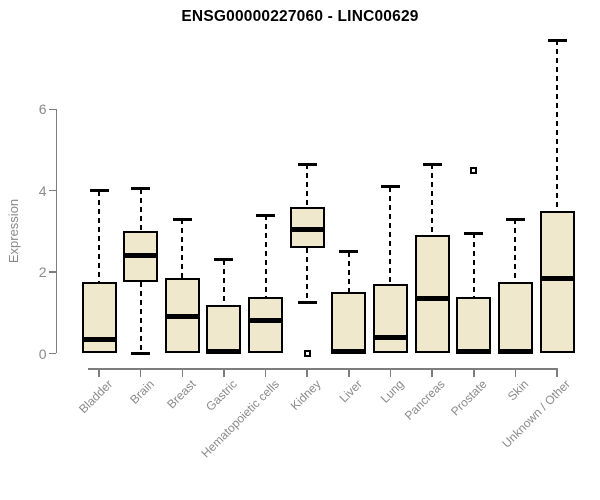 The width and height of the screenshot is (600, 500). Describe the element at coordinates (474, 170) in the screenshot. I see `outlier-prostate` at that location.